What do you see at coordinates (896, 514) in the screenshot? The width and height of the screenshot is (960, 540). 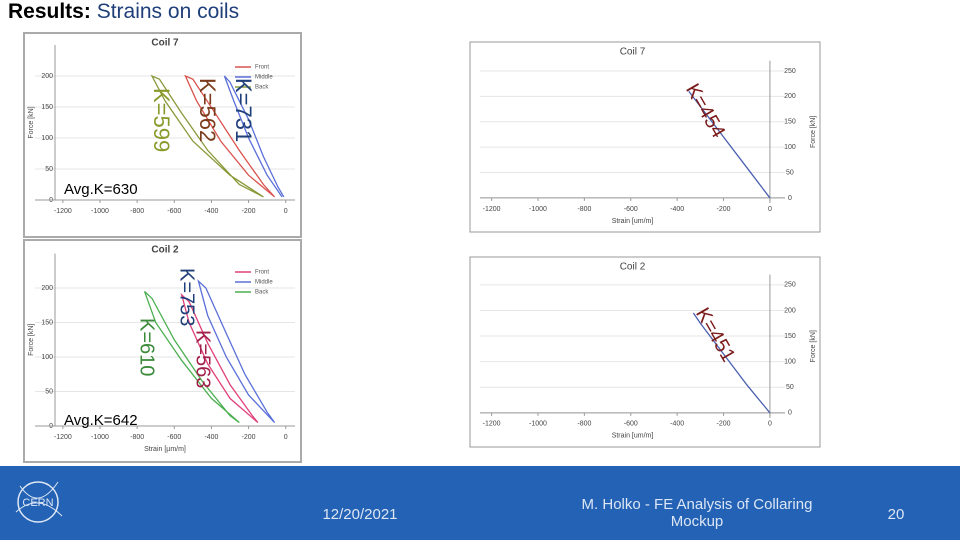 I see `page-number: 20` at bounding box center [896, 514].